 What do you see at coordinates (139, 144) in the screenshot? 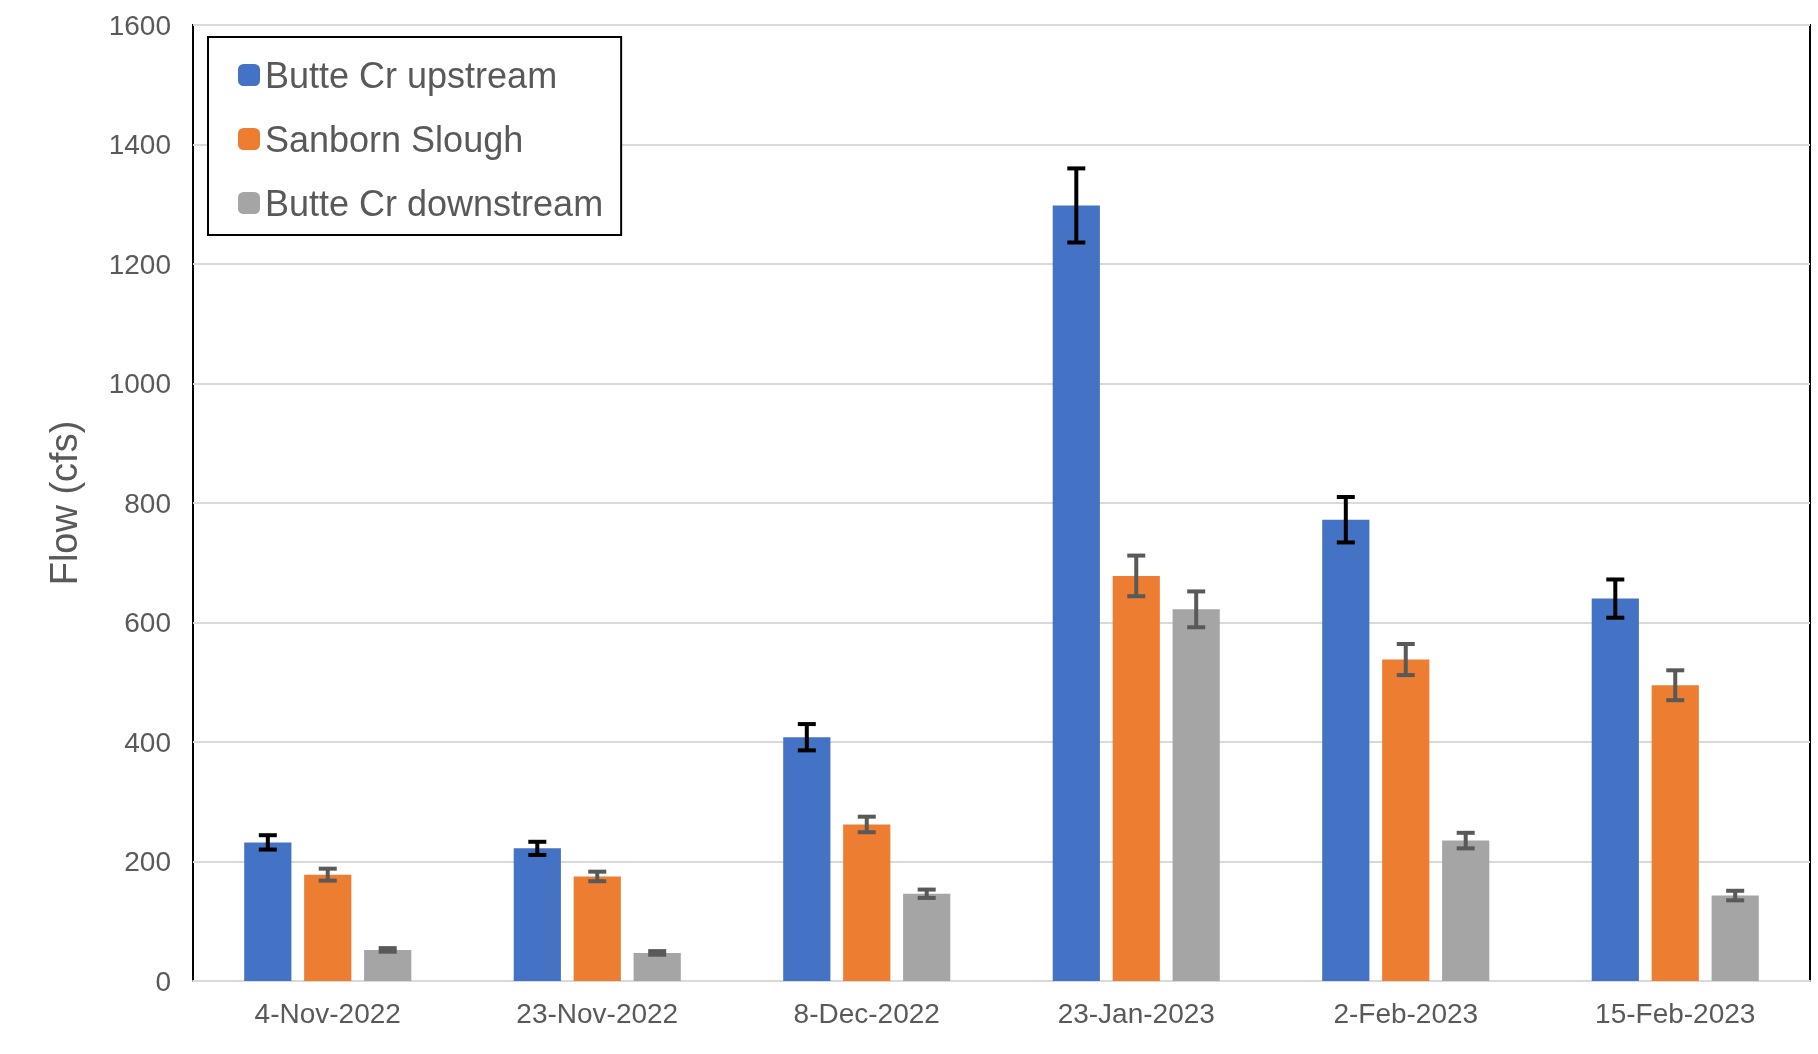
I see `y-tick-label: 1400` at bounding box center [139, 144].